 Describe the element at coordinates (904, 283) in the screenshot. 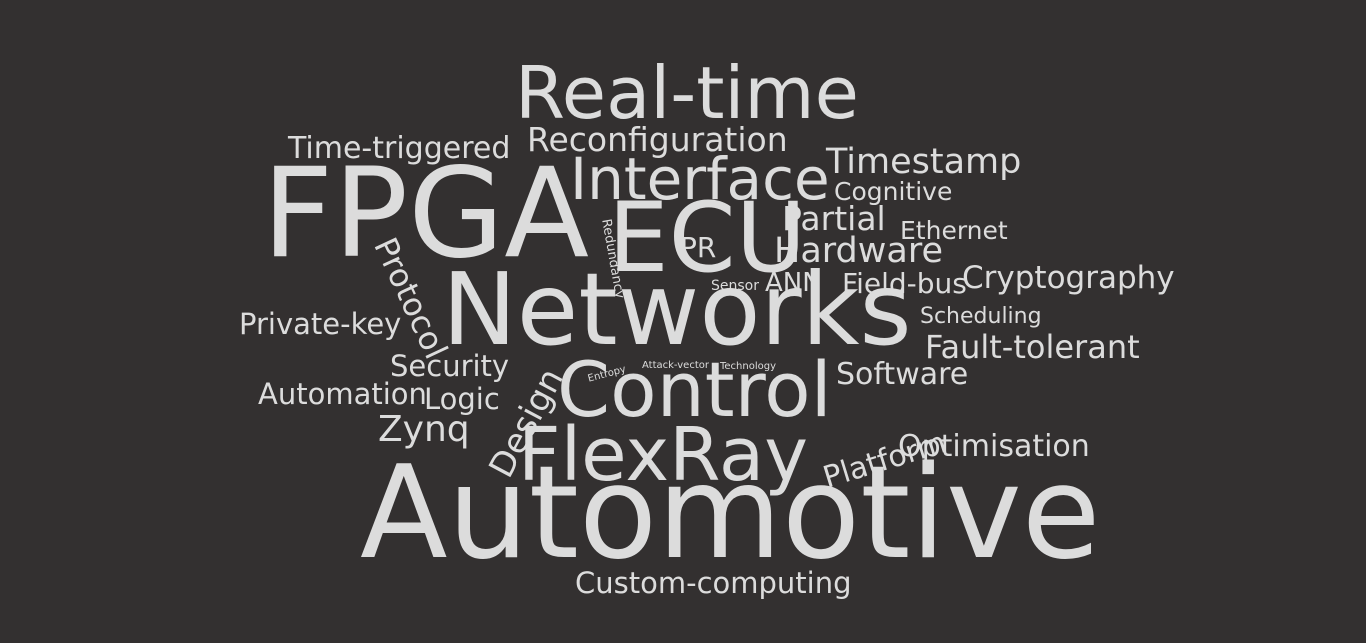

I see `word-field-bus: Field-bus` at that location.